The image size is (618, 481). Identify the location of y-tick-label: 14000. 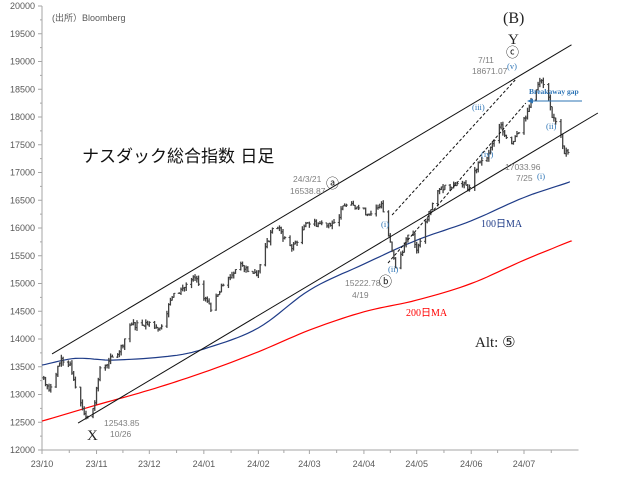
(22, 339).